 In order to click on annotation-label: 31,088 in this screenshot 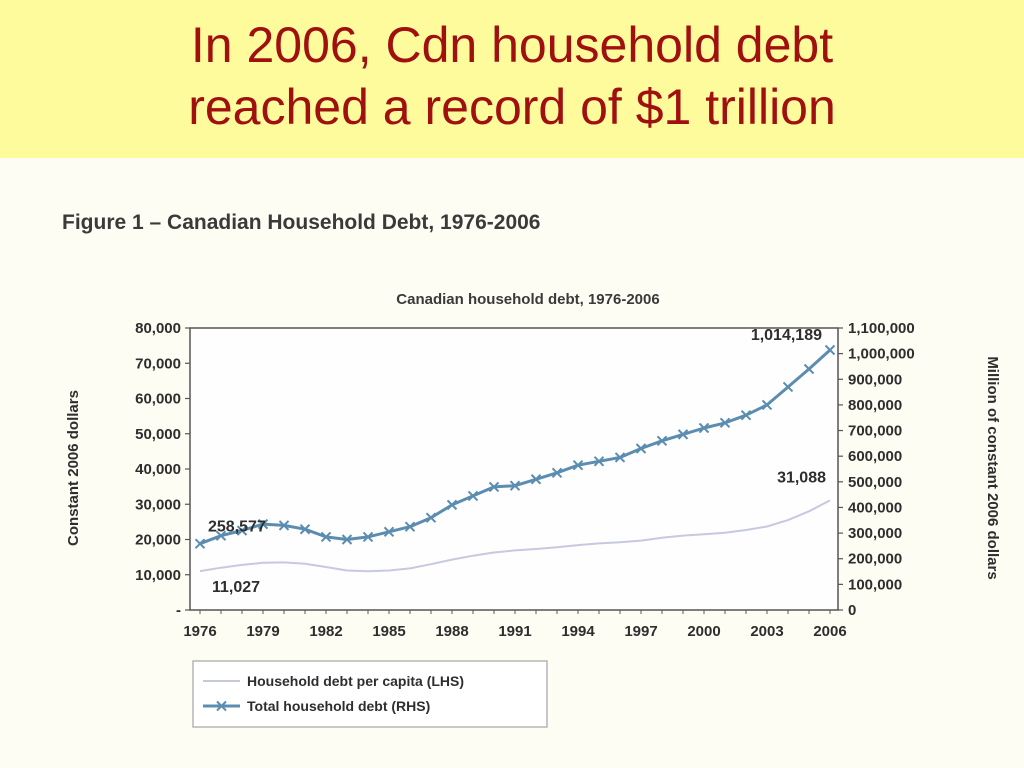, I will do `click(801, 477)`.